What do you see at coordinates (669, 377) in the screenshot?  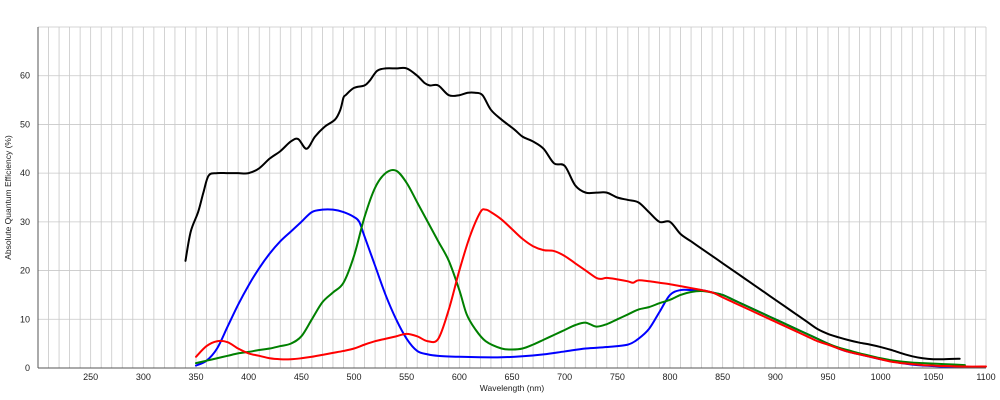 I see `x-tick-label: 800` at bounding box center [669, 377].